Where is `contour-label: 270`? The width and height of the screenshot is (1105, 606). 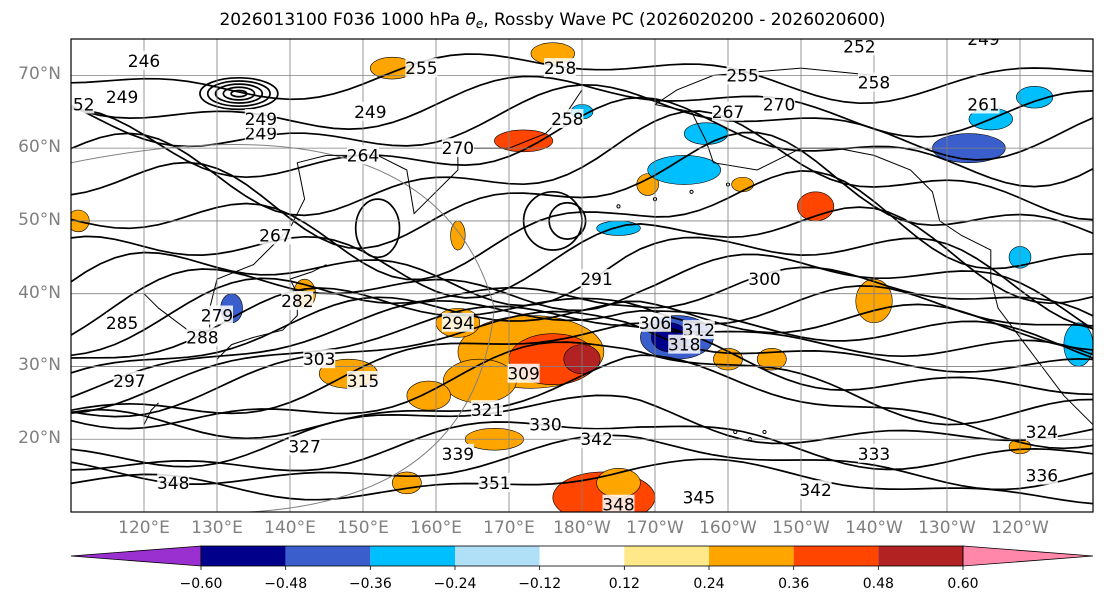 contour-label: 270 is located at coordinates (779, 105).